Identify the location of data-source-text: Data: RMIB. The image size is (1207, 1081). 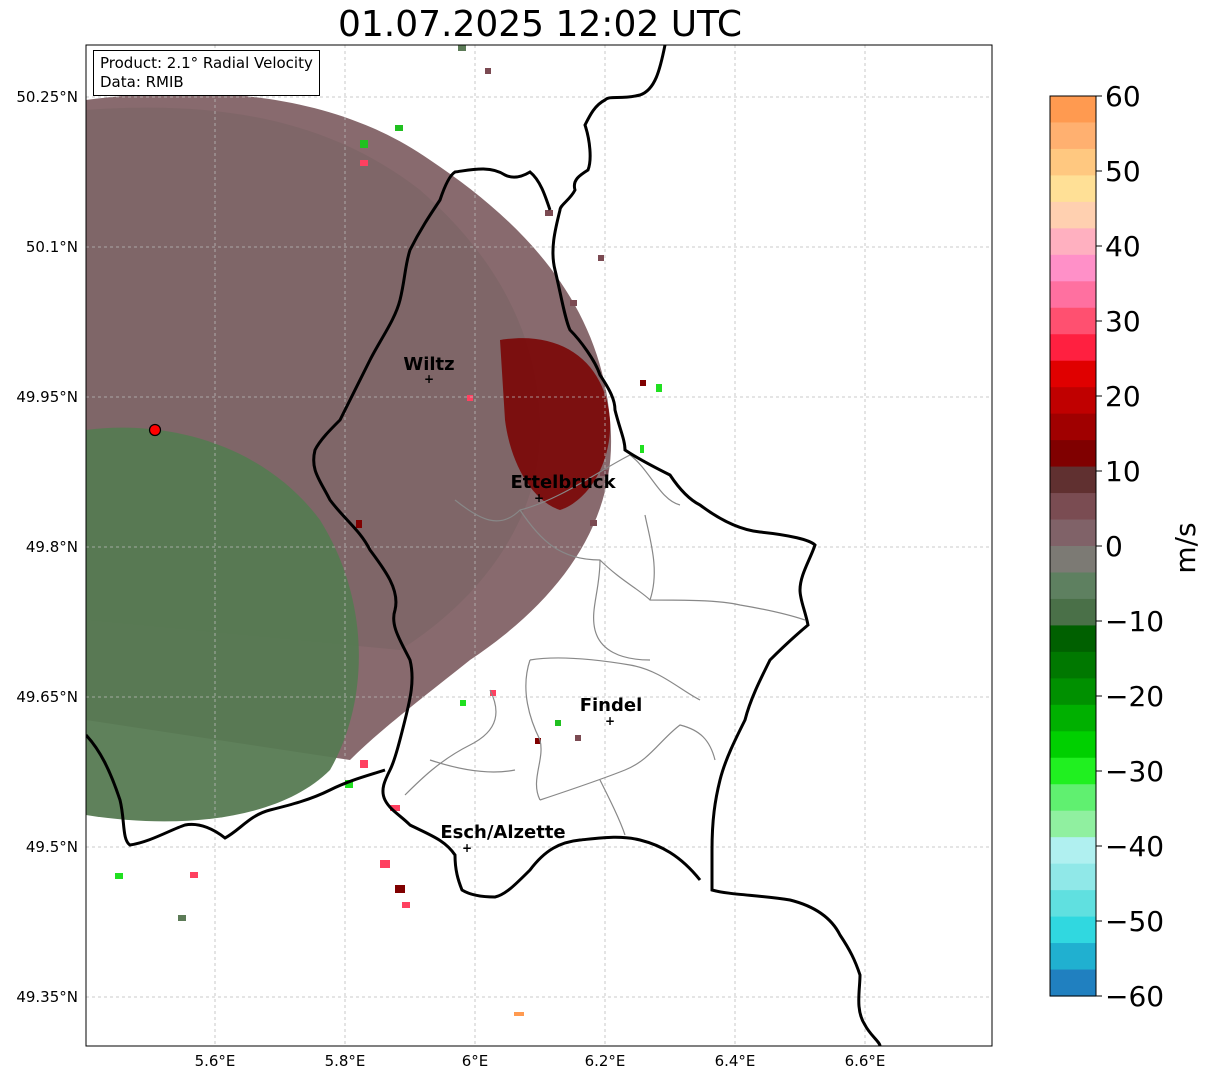
(142, 82).